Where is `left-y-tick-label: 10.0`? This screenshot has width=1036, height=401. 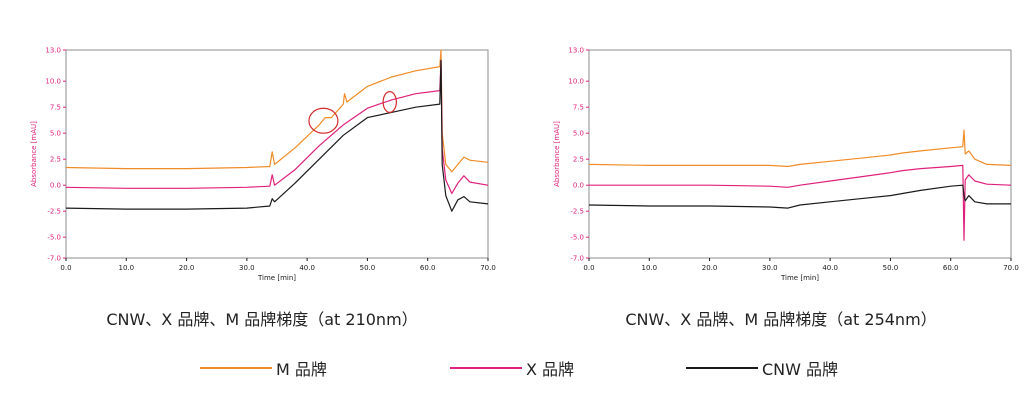 left-y-tick-label: 10.0 is located at coordinates (53, 82).